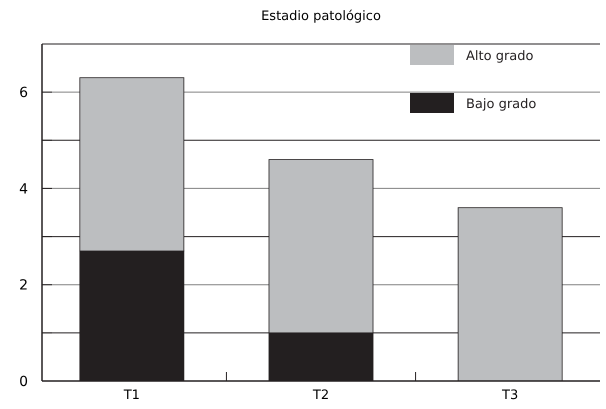 The height and width of the screenshot is (409, 606). What do you see at coordinates (500, 56) in the screenshot?
I see `legend-label: Alto grado` at bounding box center [500, 56].